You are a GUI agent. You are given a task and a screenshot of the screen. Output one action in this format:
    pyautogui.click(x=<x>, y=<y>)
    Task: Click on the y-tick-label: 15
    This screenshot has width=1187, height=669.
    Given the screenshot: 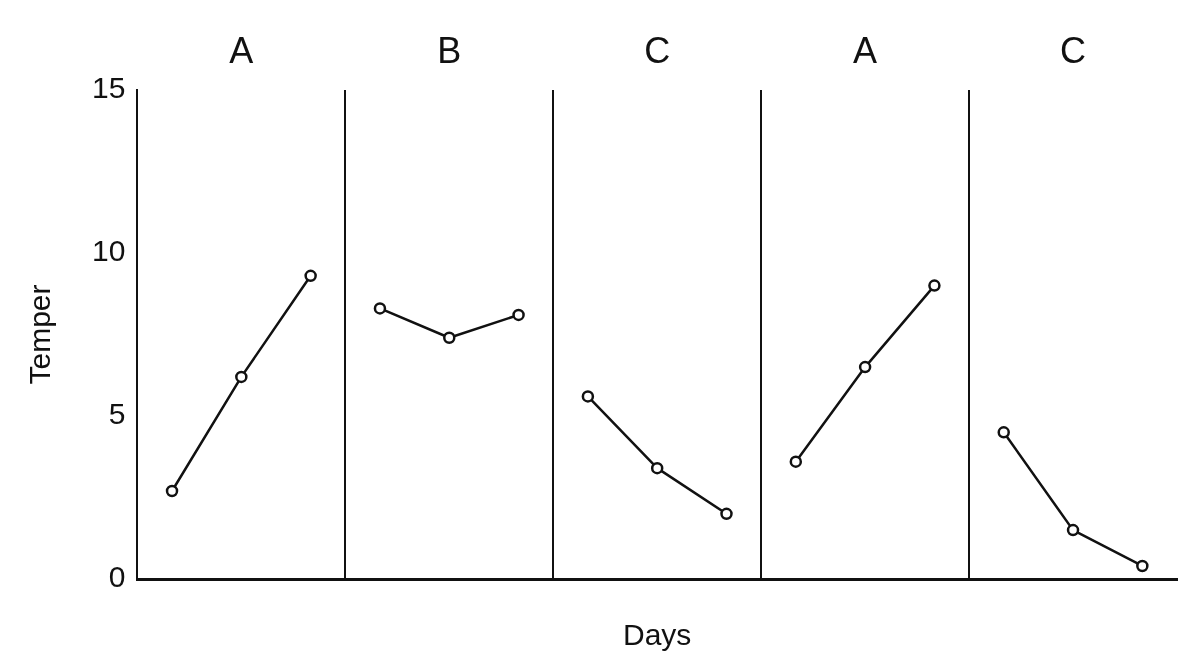 What is the action you would take?
    pyautogui.click(x=108, y=88)
    